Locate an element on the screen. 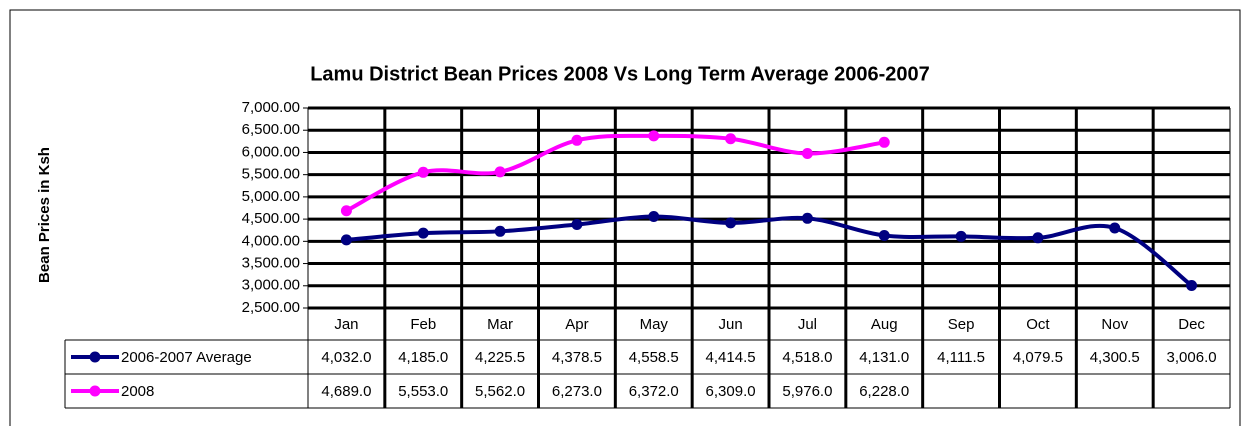  x-tick-label: Aug is located at coordinates (884, 324).